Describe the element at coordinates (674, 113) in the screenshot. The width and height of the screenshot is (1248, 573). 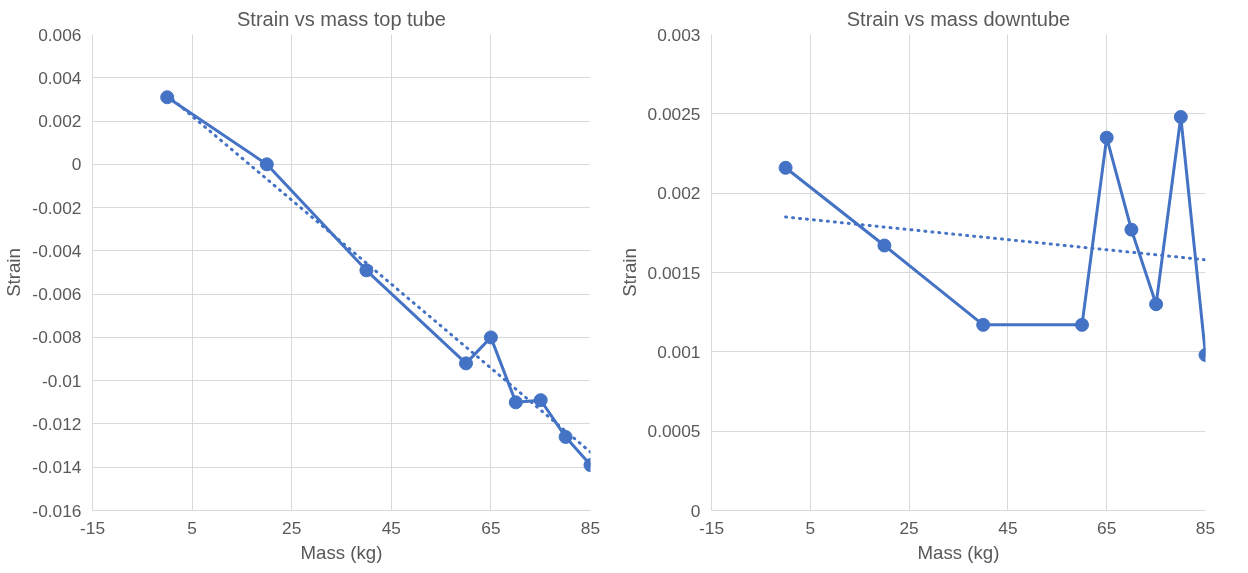
I see `y-tick-label: 0.0025` at that location.